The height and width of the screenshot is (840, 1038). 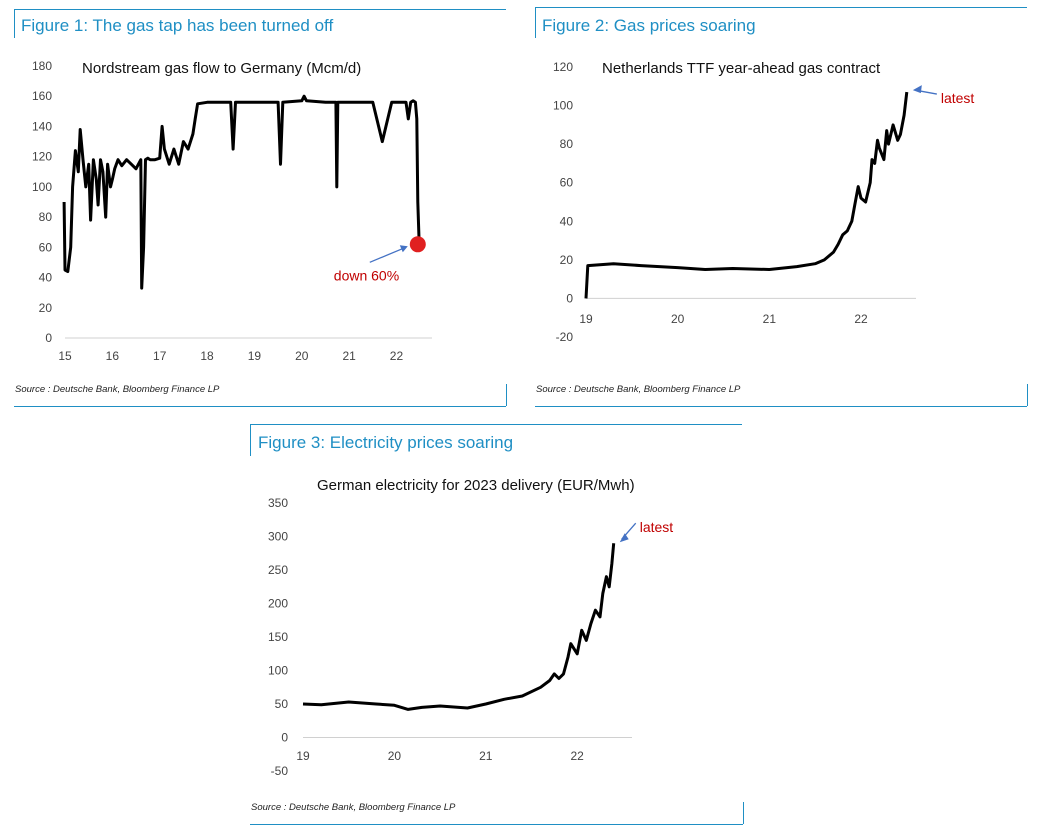 I want to click on chart-3-annotation-arrowhead, so click(x=624, y=538).